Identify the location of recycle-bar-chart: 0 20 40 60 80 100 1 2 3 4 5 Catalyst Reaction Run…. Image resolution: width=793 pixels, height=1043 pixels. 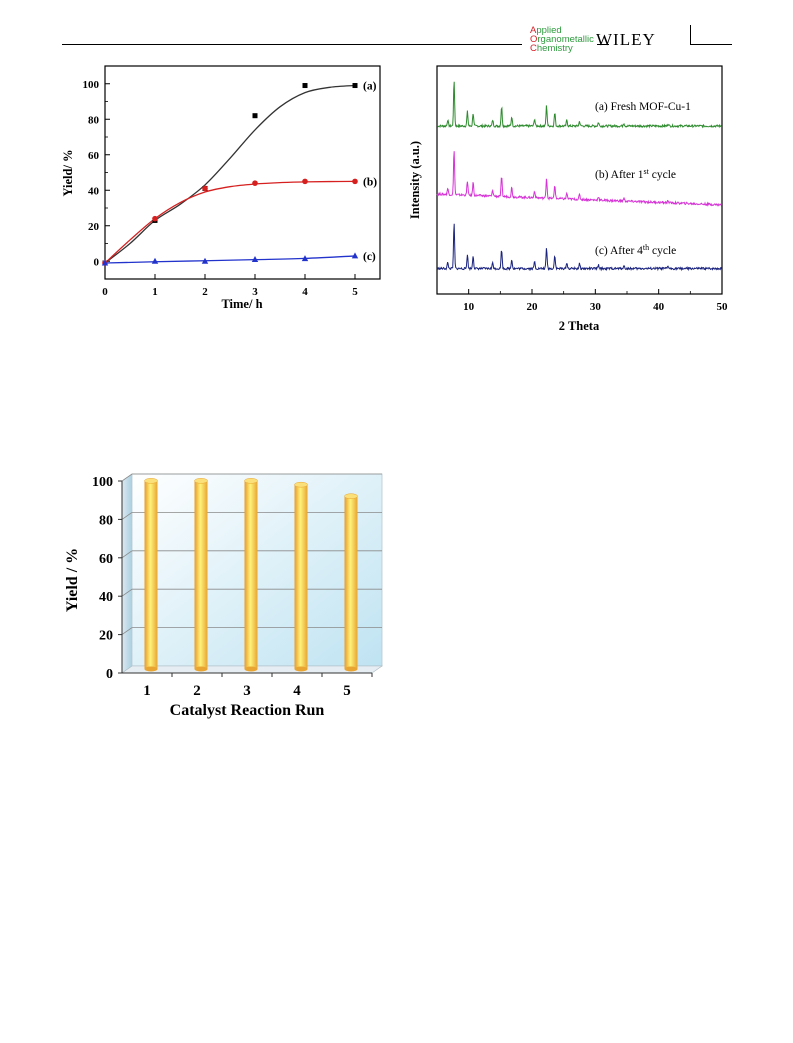
(223, 596).